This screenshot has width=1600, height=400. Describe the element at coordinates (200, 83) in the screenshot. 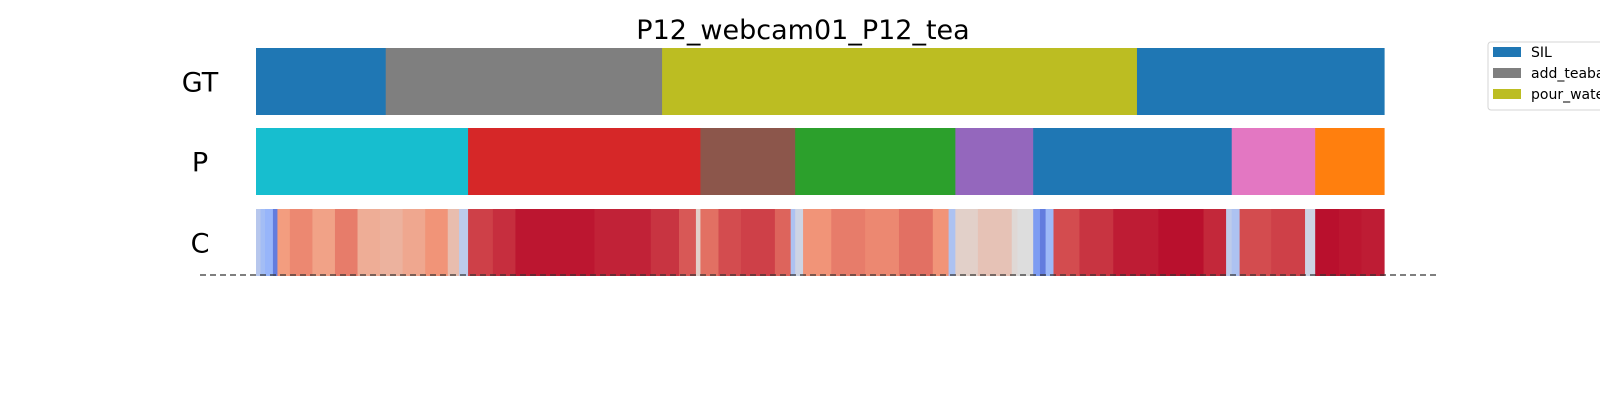

I see `row-label: GT` at that location.